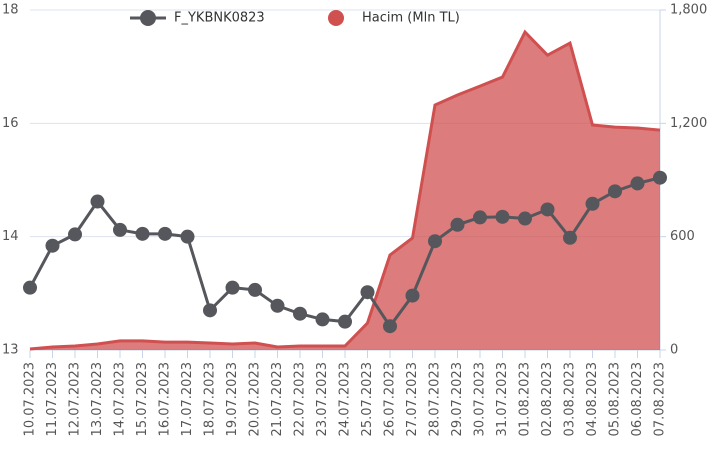 The height and width of the screenshot is (470, 715). What do you see at coordinates (142, 399) in the screenshot?
I see `x-tick-label: 15.07.2023` at bounding box center [142, 399].